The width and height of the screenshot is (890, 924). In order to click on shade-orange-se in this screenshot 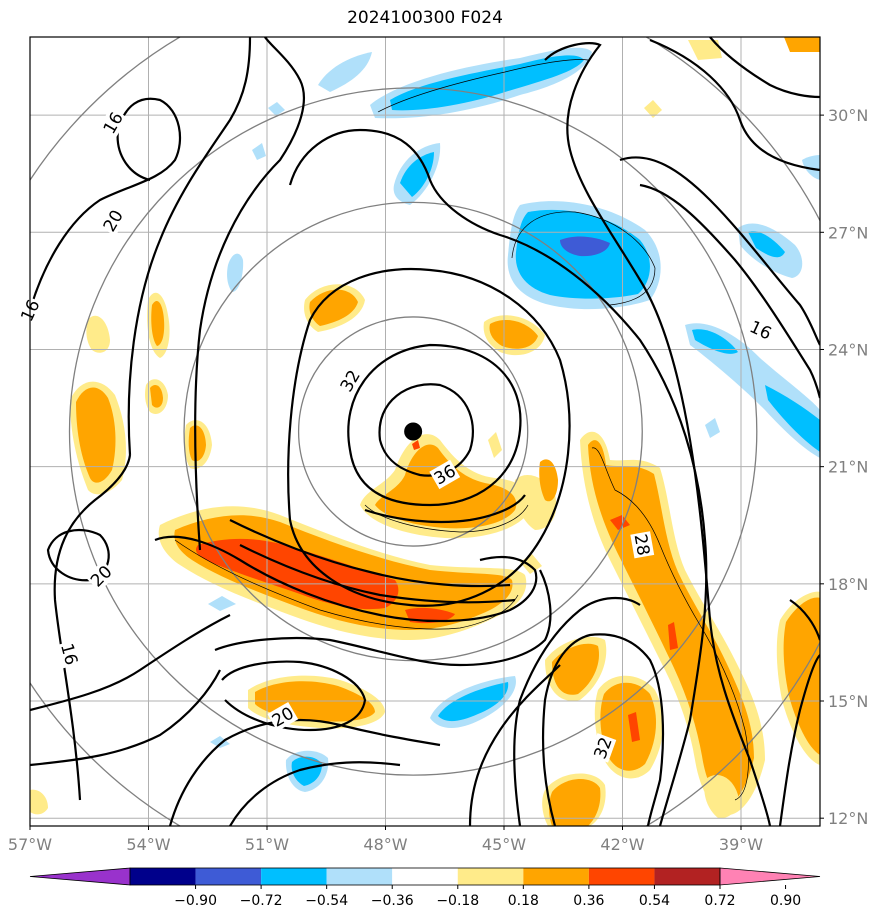, I will do `click(801, 676)`.